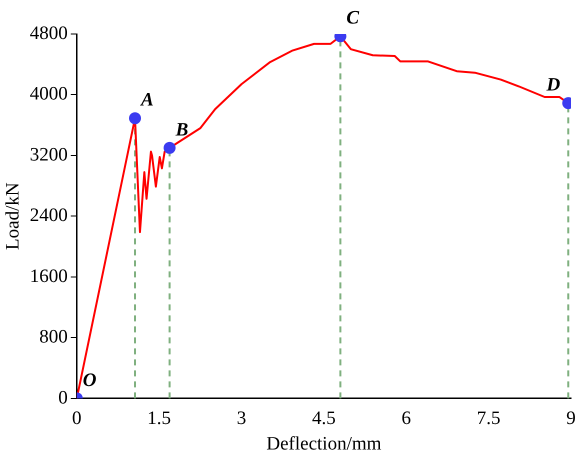 The height and width of the screenshot is (456, 579). What do you see at coordinates (13, 216) in the screenshot?
I see `y-axis-title: Load/kN` at bounding box center [13, 216].